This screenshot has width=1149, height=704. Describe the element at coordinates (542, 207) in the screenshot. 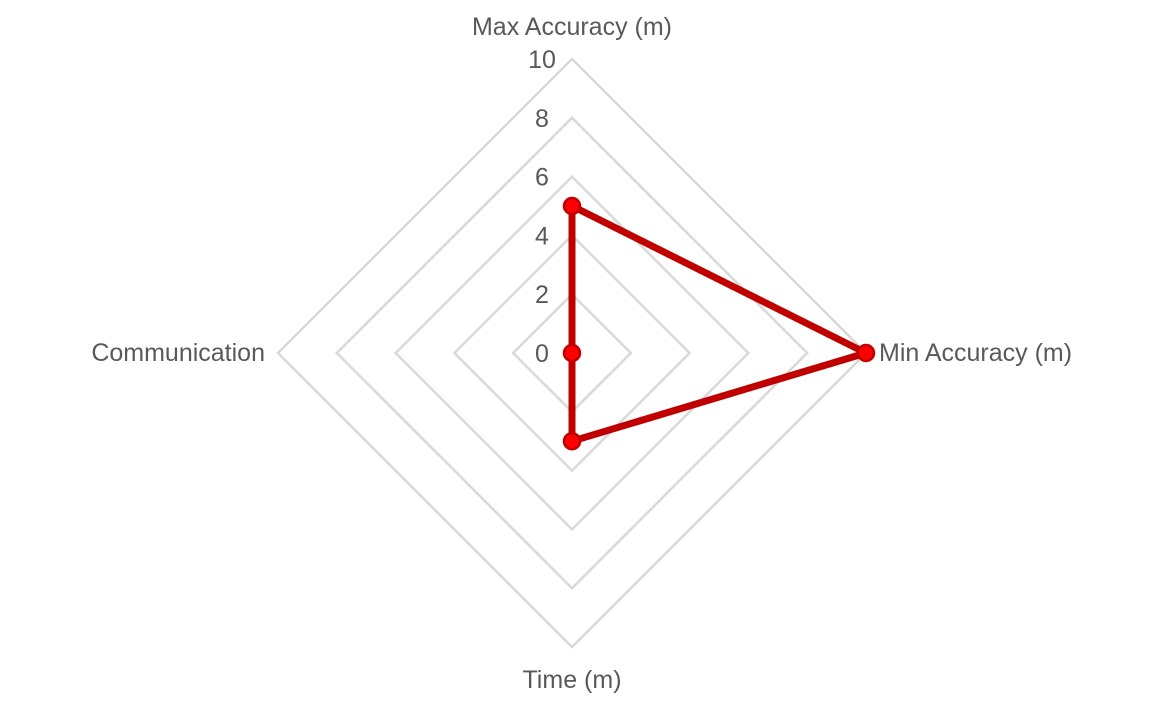

I see `radial-tick-labels: 0 2 4 6 8 10` at that location.